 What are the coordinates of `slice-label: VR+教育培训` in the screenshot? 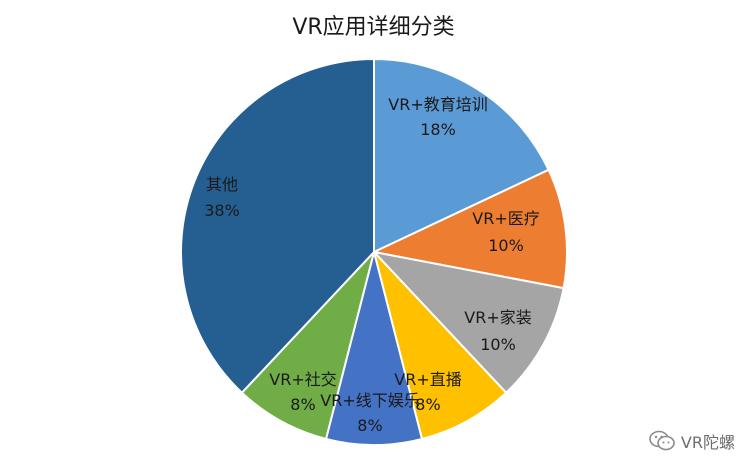 It's located at (437, 104).